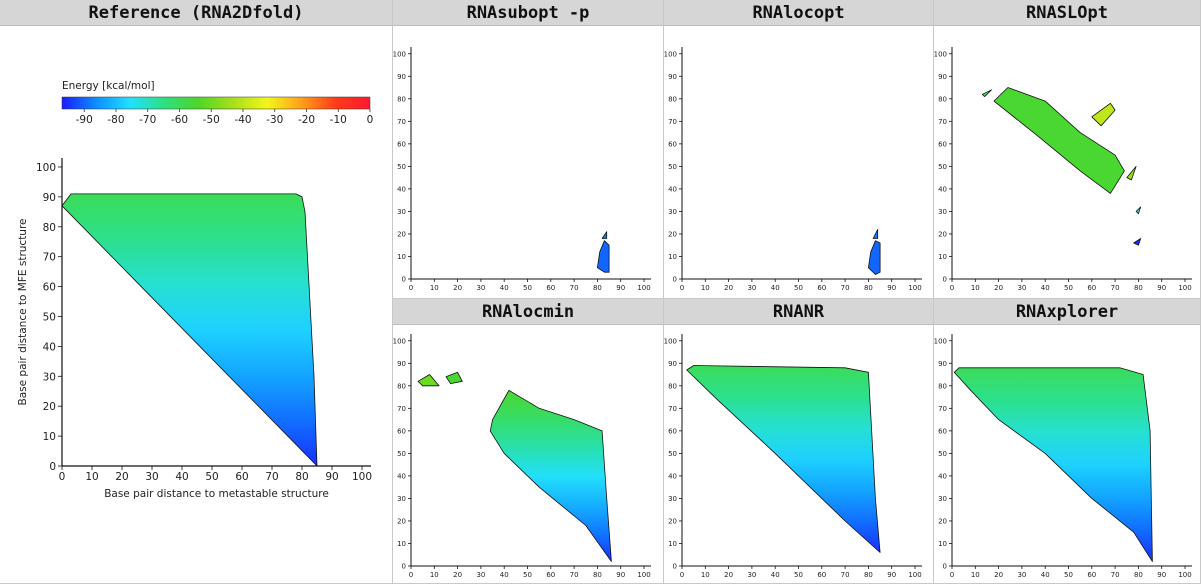 Image resolution: width=1201 pixels, height=584 pixels. I want to click on colorbar-tick-label: -20, so click(306, 120).